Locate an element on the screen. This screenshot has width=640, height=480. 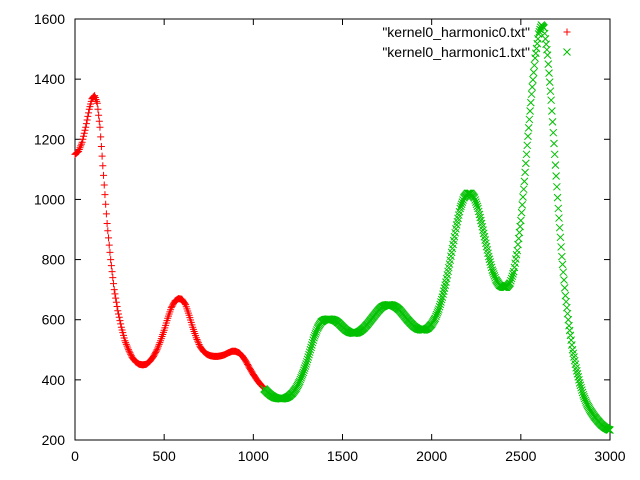
y-tick-label: 600 is located at coordinates (54, 320).